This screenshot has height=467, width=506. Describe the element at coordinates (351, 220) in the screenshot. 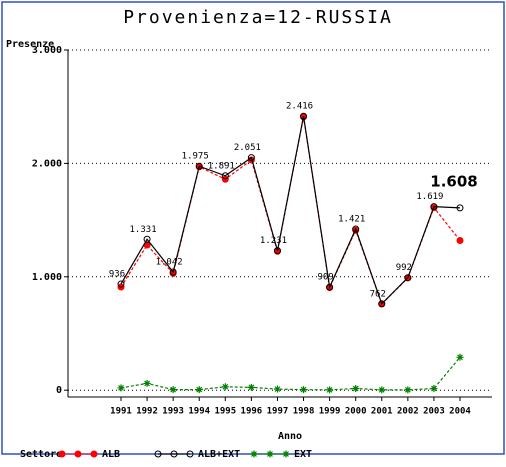

I see `data-label: 1.421` at that location.